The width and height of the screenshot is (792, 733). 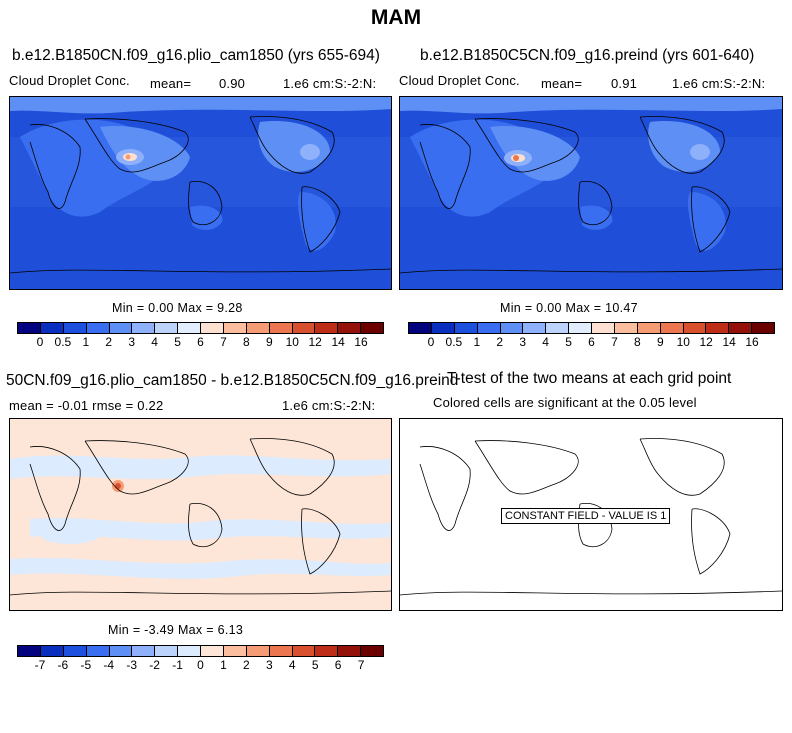 I want to click on panel2-colorbar-tick-label: 1, so click(x=477, y=342).